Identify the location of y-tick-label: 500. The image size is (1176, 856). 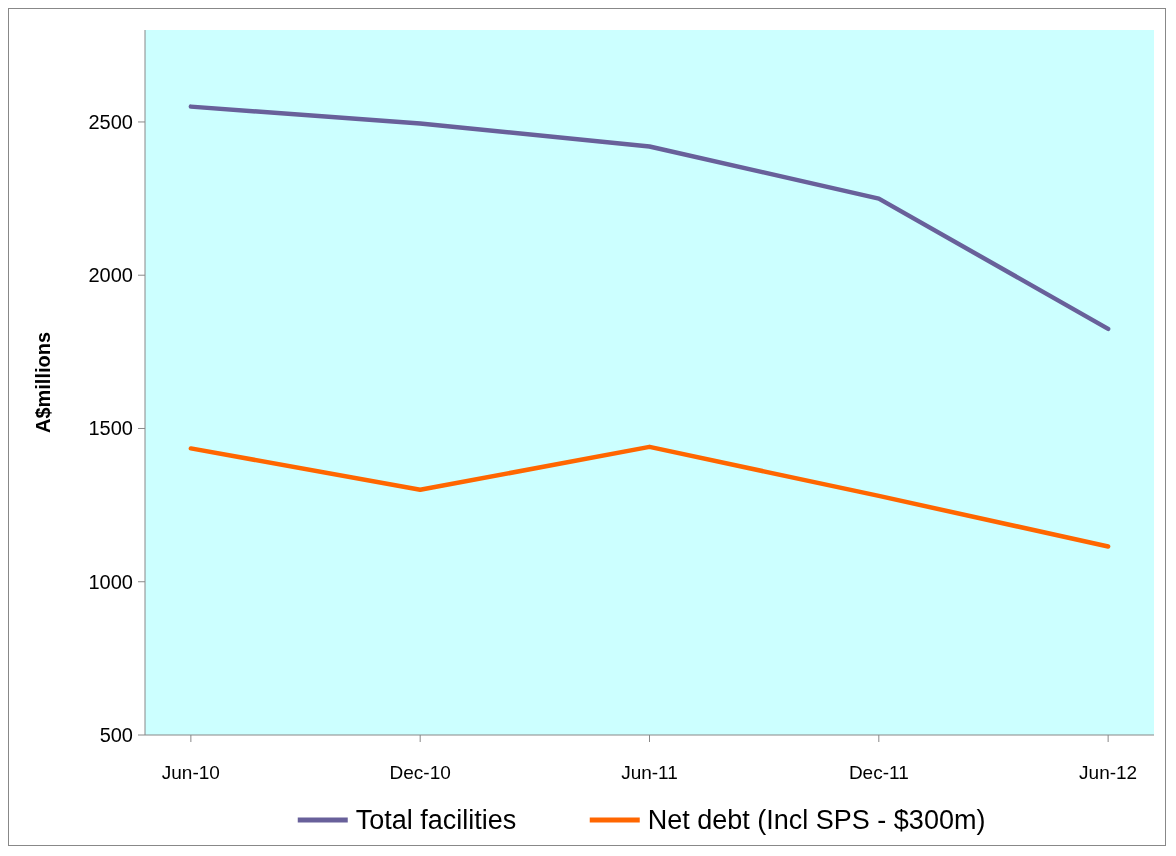
(116, 735).